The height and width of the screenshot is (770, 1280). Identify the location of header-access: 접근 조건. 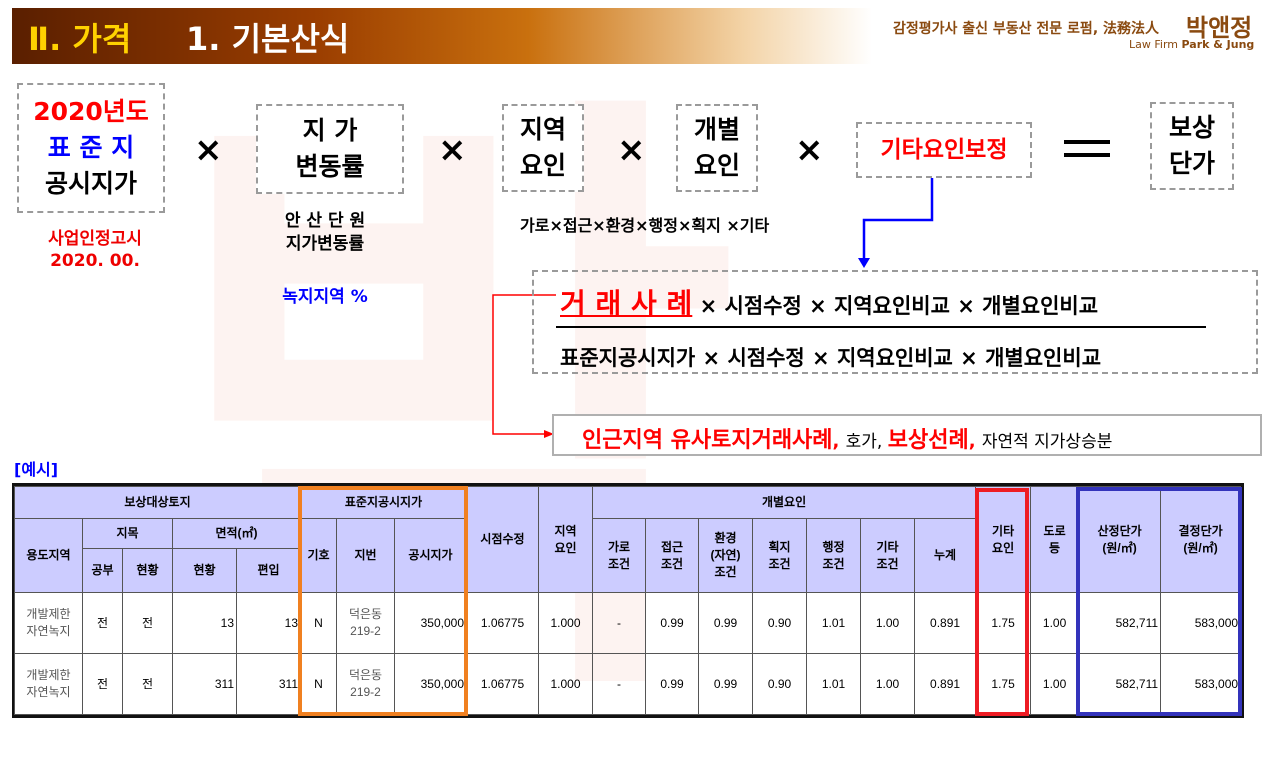
(672, 555).